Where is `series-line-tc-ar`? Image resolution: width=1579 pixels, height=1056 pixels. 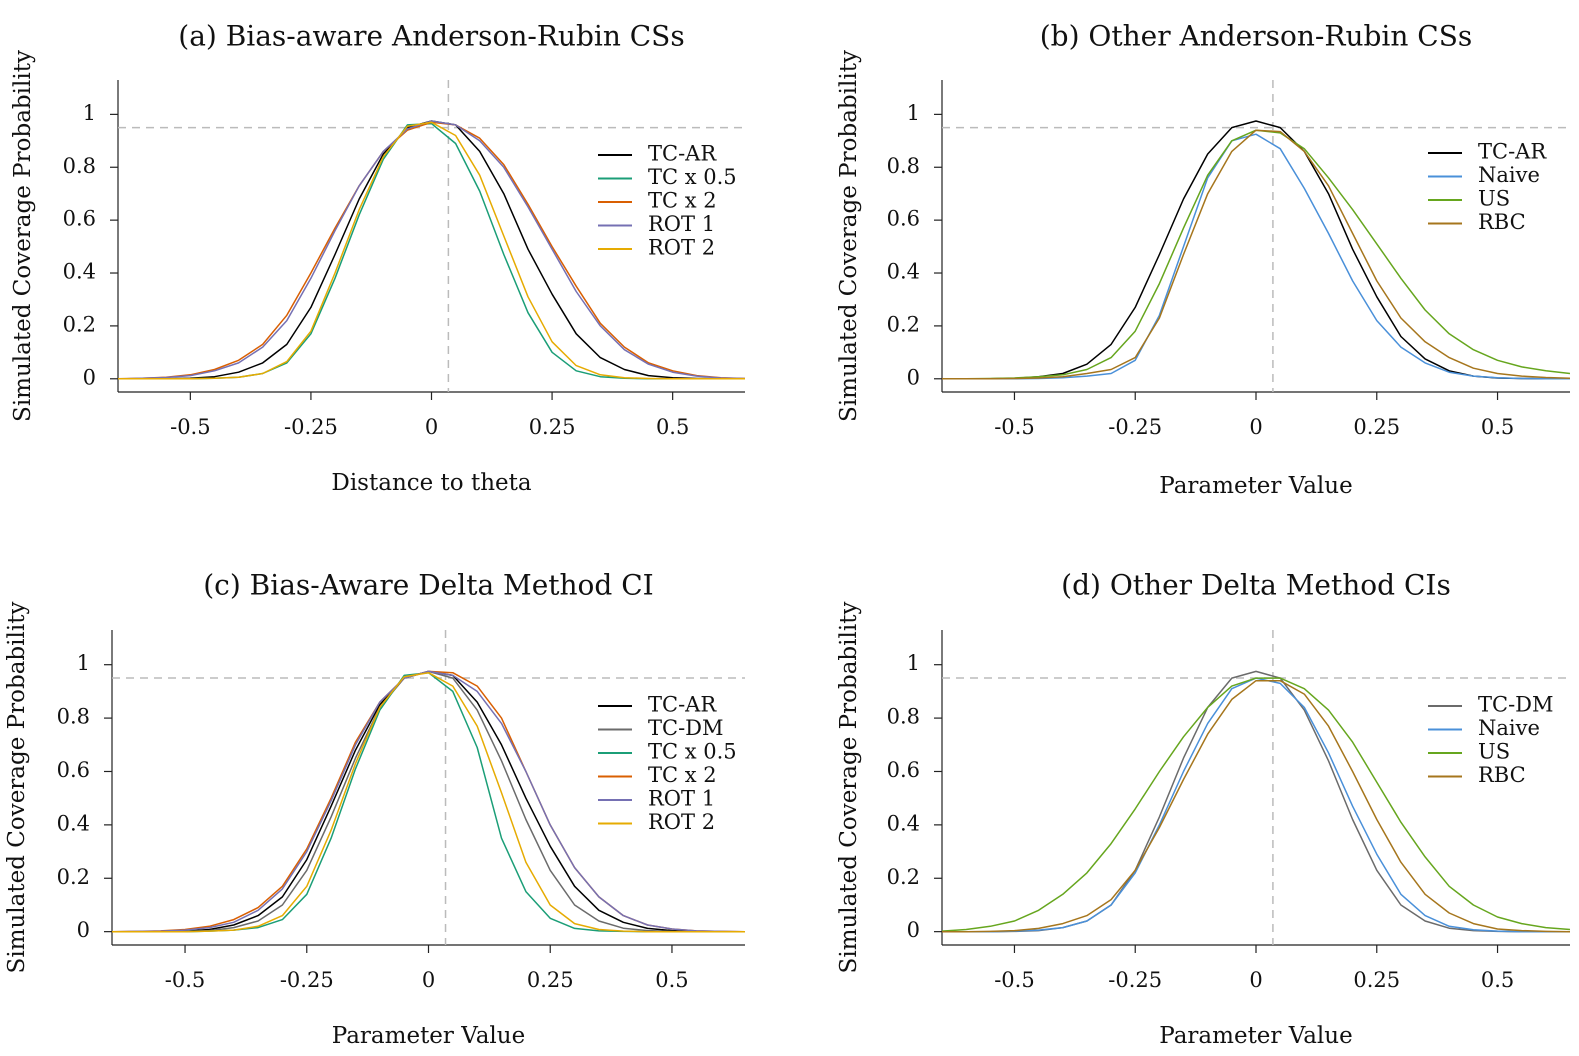 series-line-tc-ar is located at coordinates (1256, 250).